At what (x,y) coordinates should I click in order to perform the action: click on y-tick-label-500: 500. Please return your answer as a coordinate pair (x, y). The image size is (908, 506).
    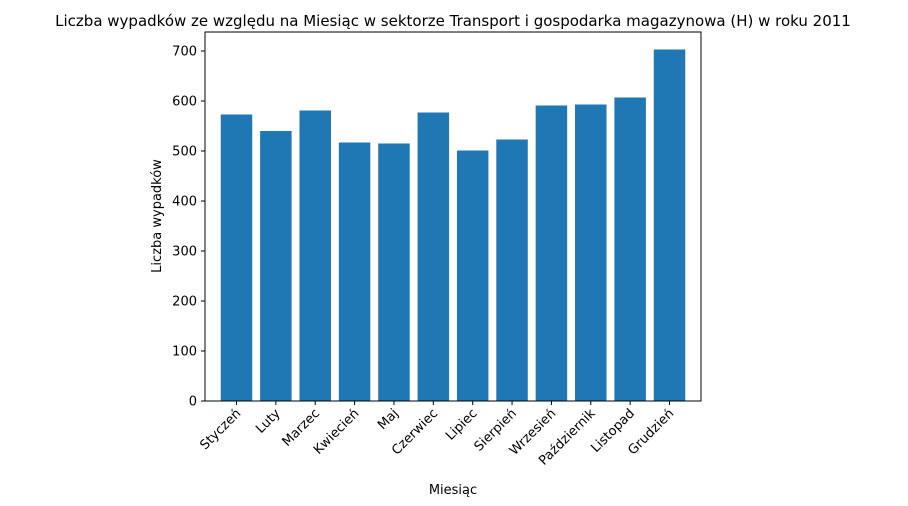
    Looking at the image, I should click on (184, 152).